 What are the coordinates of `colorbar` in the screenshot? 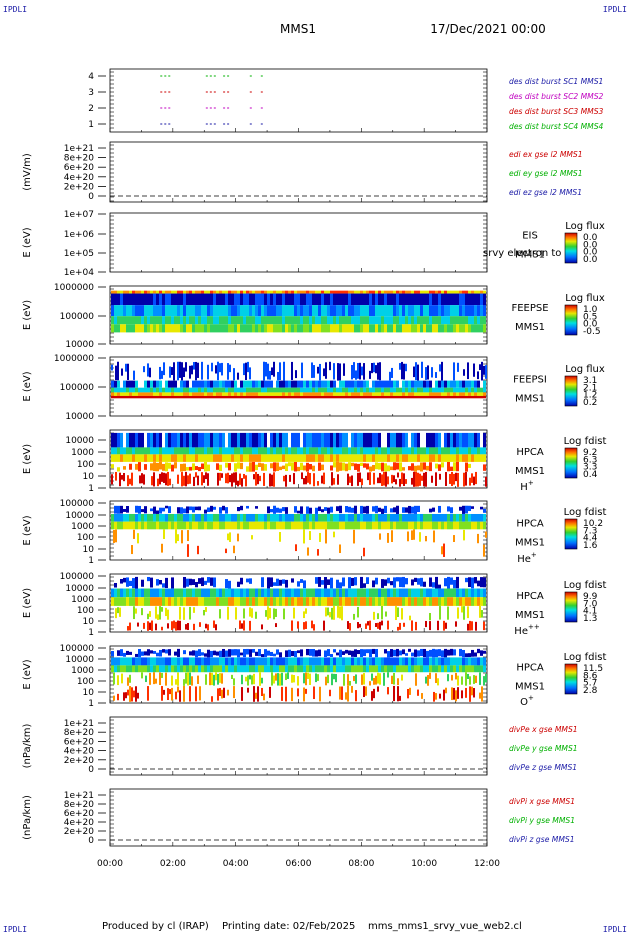 It's located at (571, 534).